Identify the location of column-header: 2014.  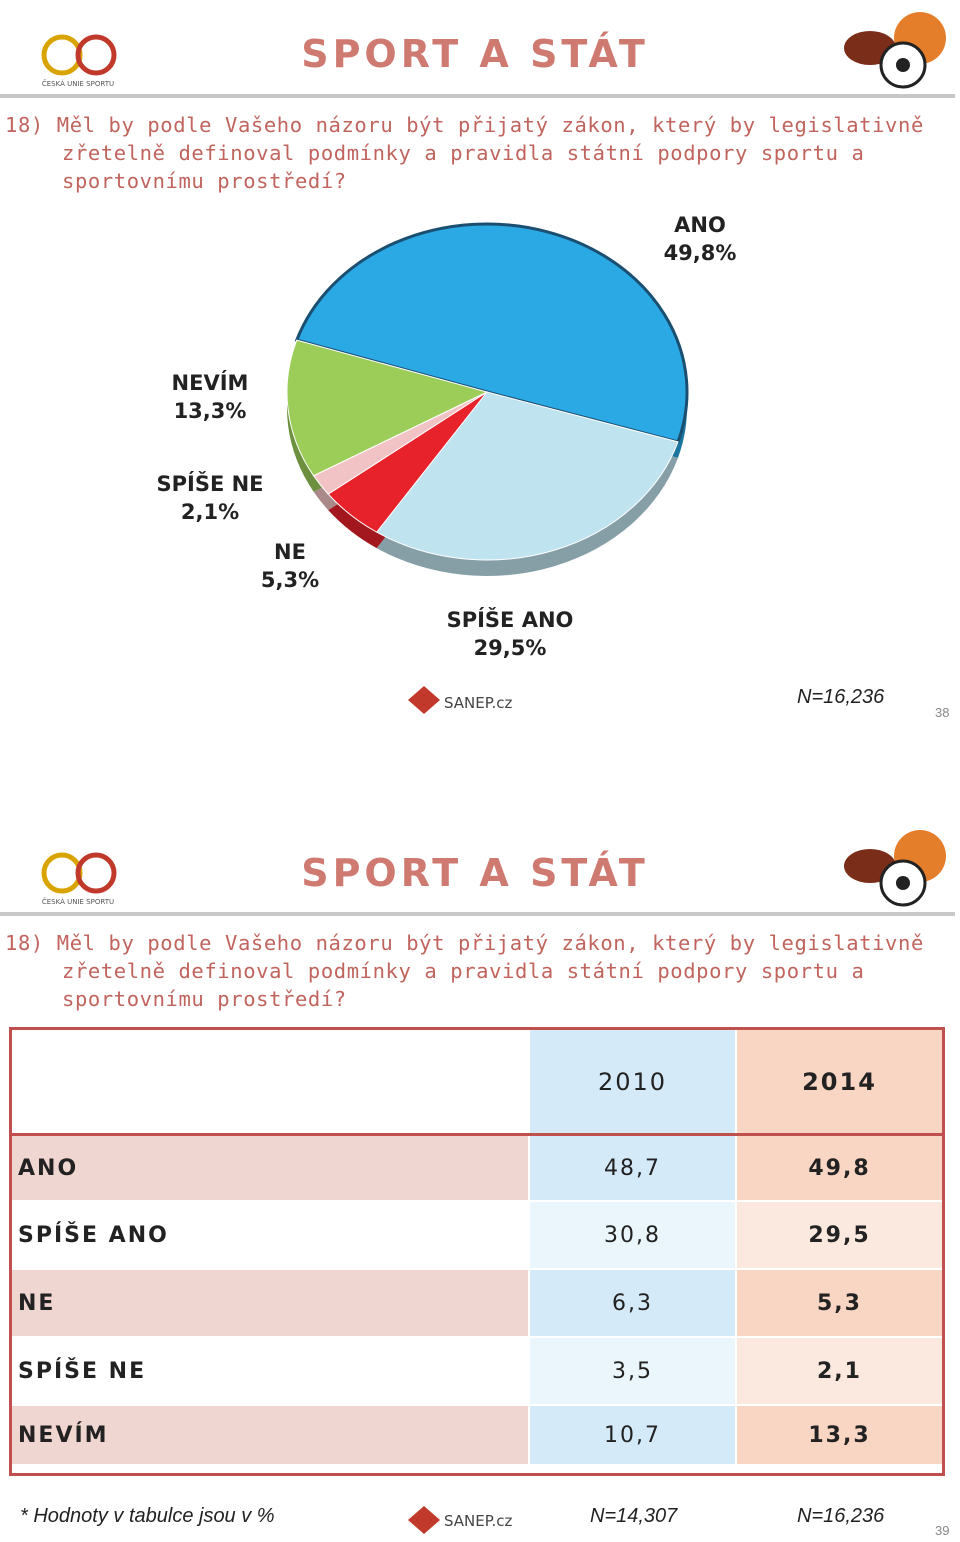
(839, 1081).